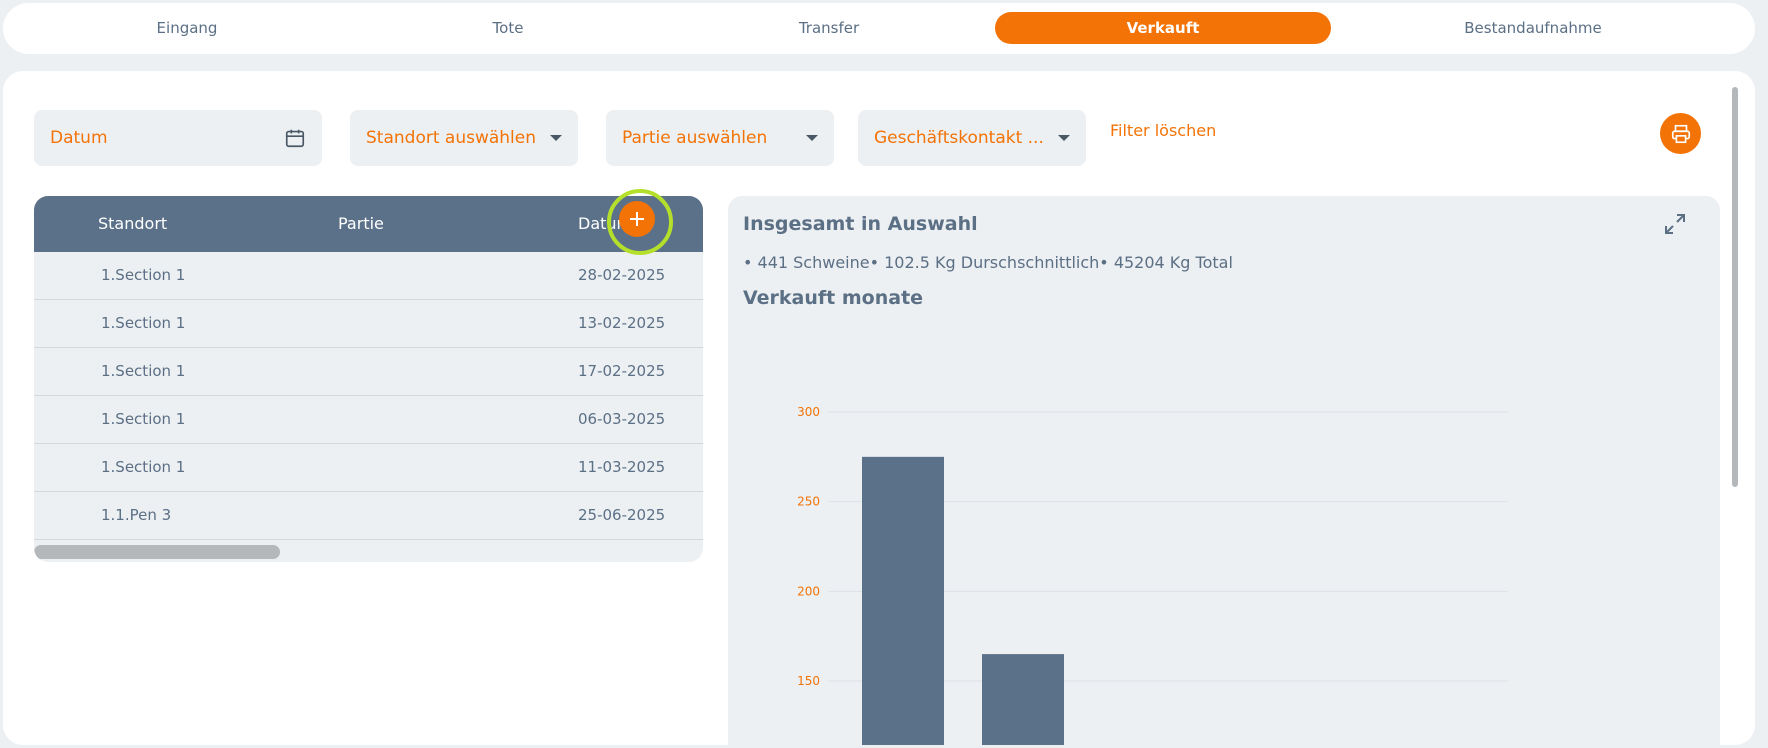  I want to click on table-row: 1.Section 1 06-03-2025, so click(368, 420).